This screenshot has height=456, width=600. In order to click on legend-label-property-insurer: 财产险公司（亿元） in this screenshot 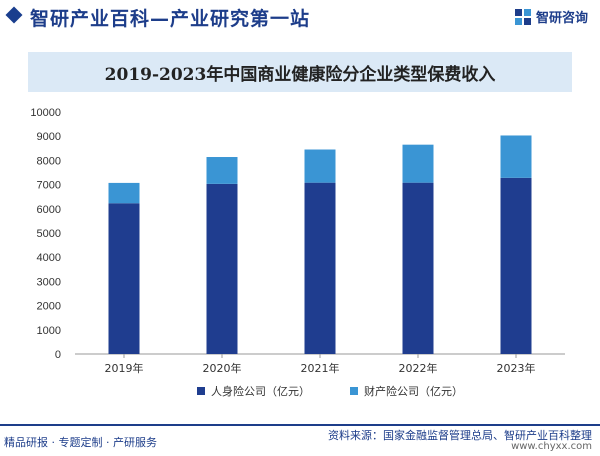, I will do `click(413, 391)`.